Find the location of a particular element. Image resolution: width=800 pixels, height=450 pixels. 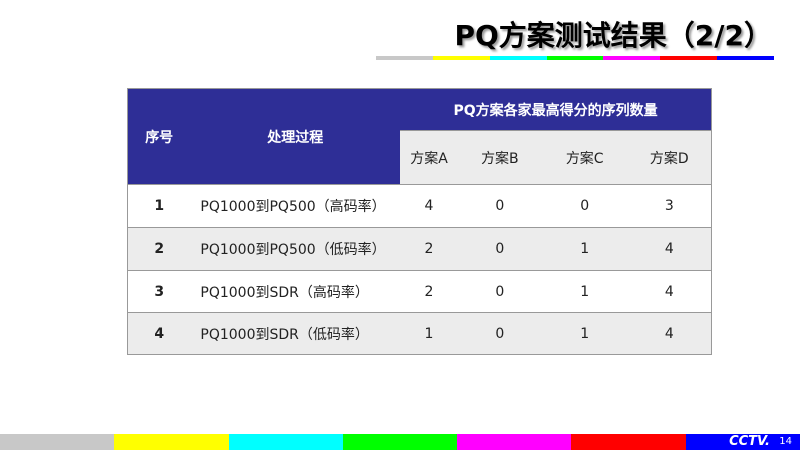

row-index: 4 is located at coordinates (159, 333).